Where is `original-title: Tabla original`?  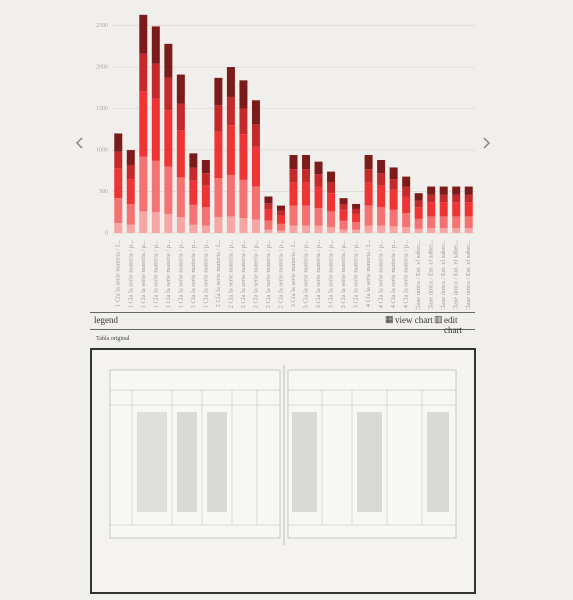 original-title: Tabla original is located at coordinates (113, 339).